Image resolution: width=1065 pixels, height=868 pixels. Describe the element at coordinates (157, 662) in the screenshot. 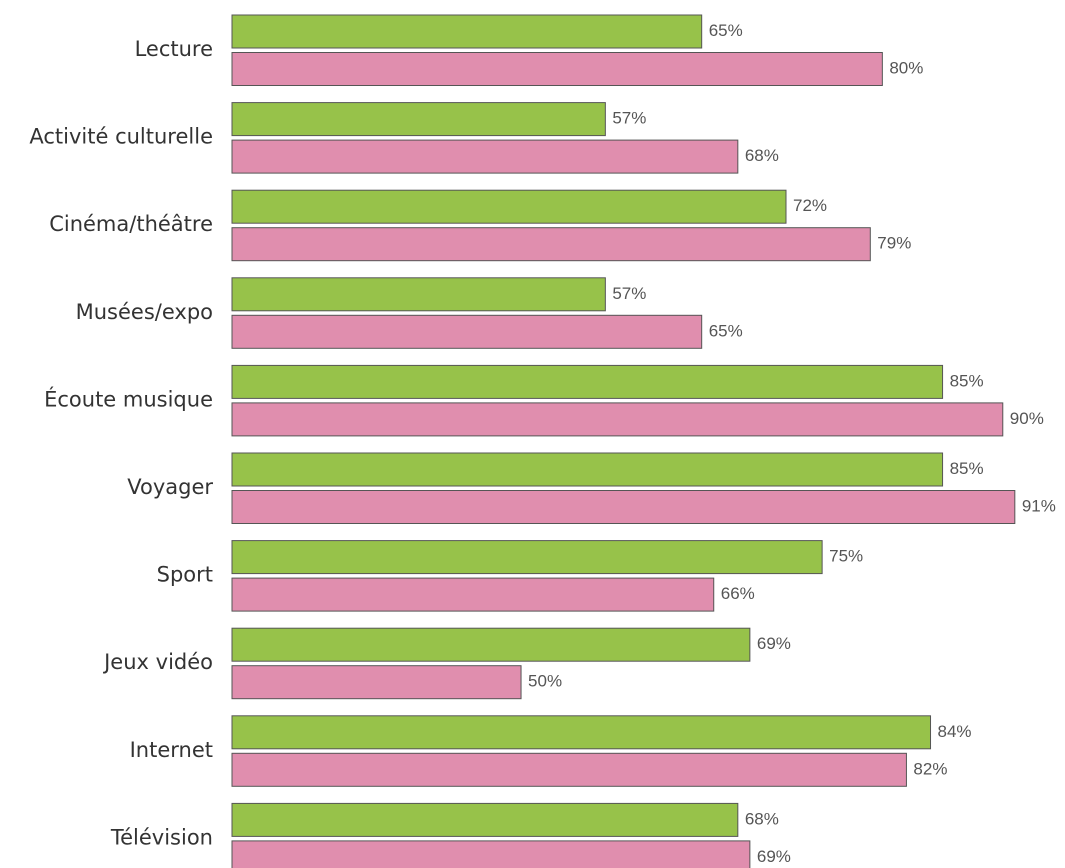

I see `category-label: Jeux vidéo` at that location.